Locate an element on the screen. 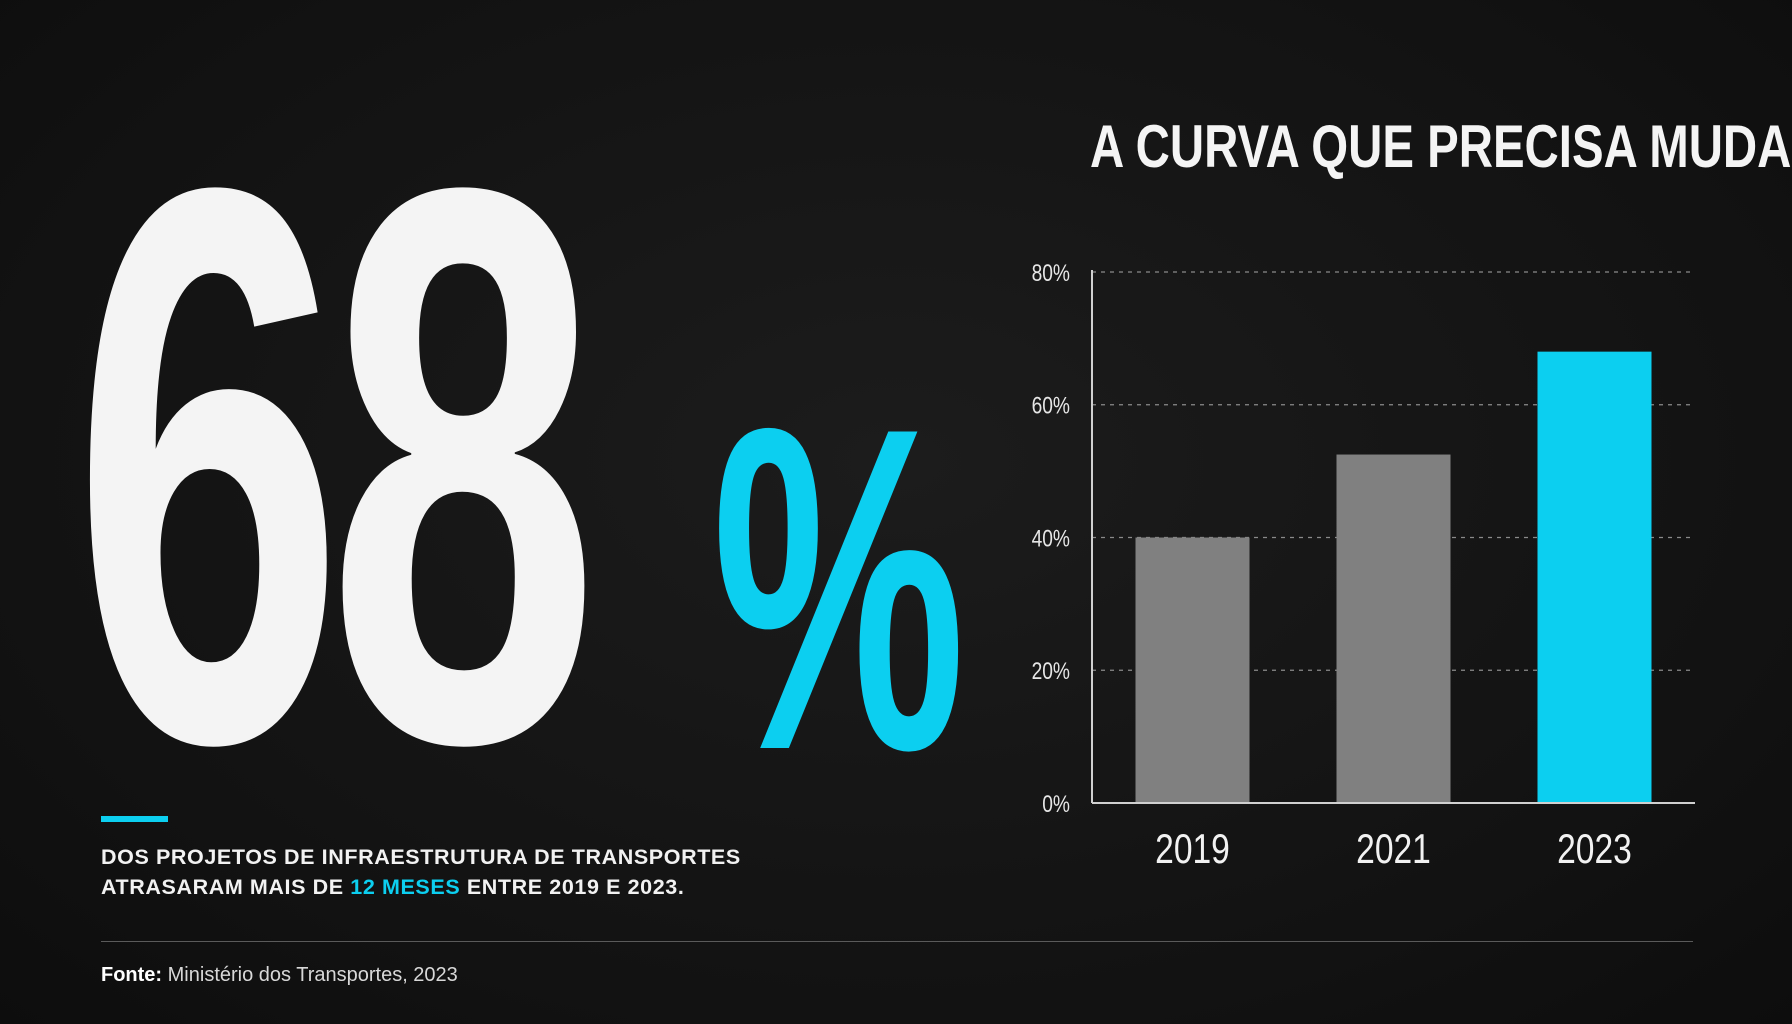 The width and height of the screenshot is (1792, 1024). caption-highlight: 12 MESES is located at coordinates (405, 887).